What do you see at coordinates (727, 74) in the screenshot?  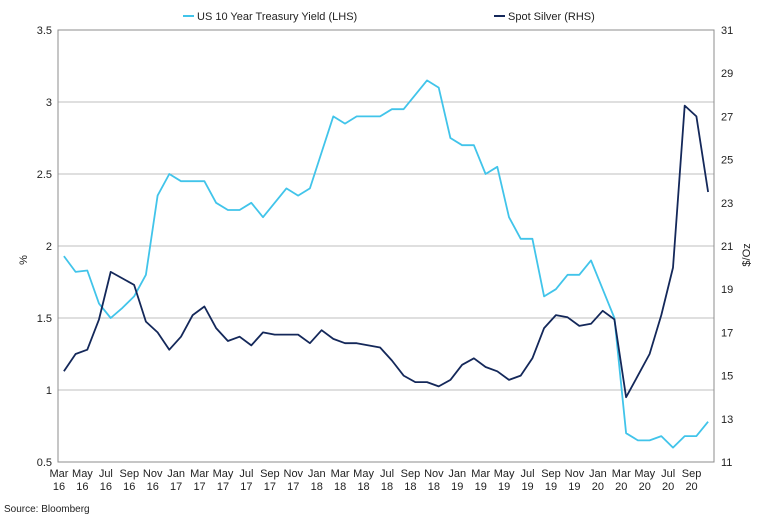 I see `right-tick-label: 29` at bounding box center [727, 74].